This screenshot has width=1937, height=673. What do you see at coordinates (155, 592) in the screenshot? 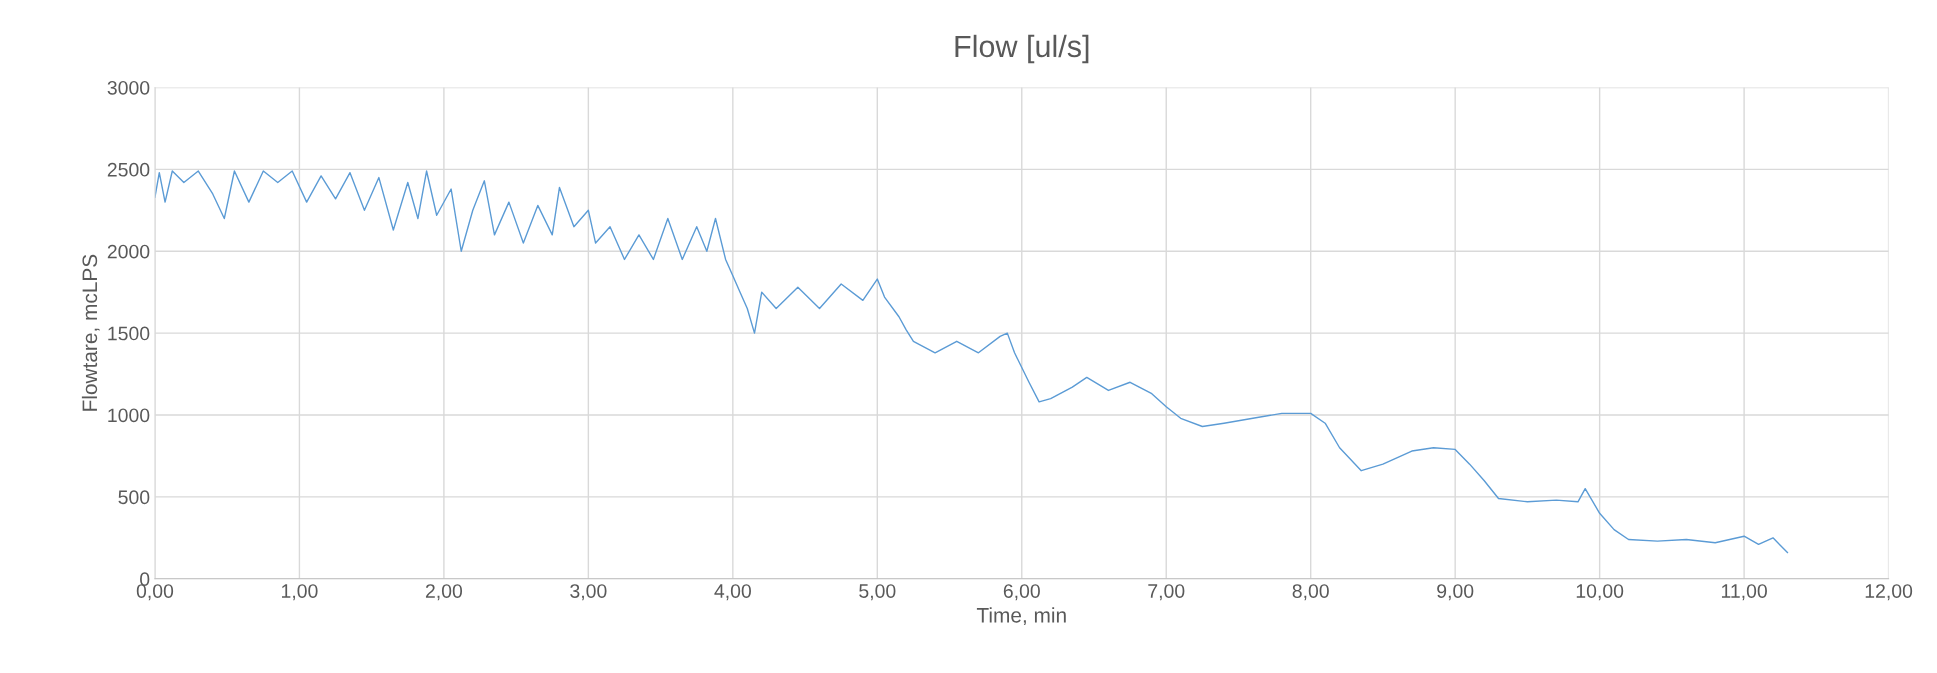
I see `x-tick-label: 0,00` at bounding box center [155, 592].